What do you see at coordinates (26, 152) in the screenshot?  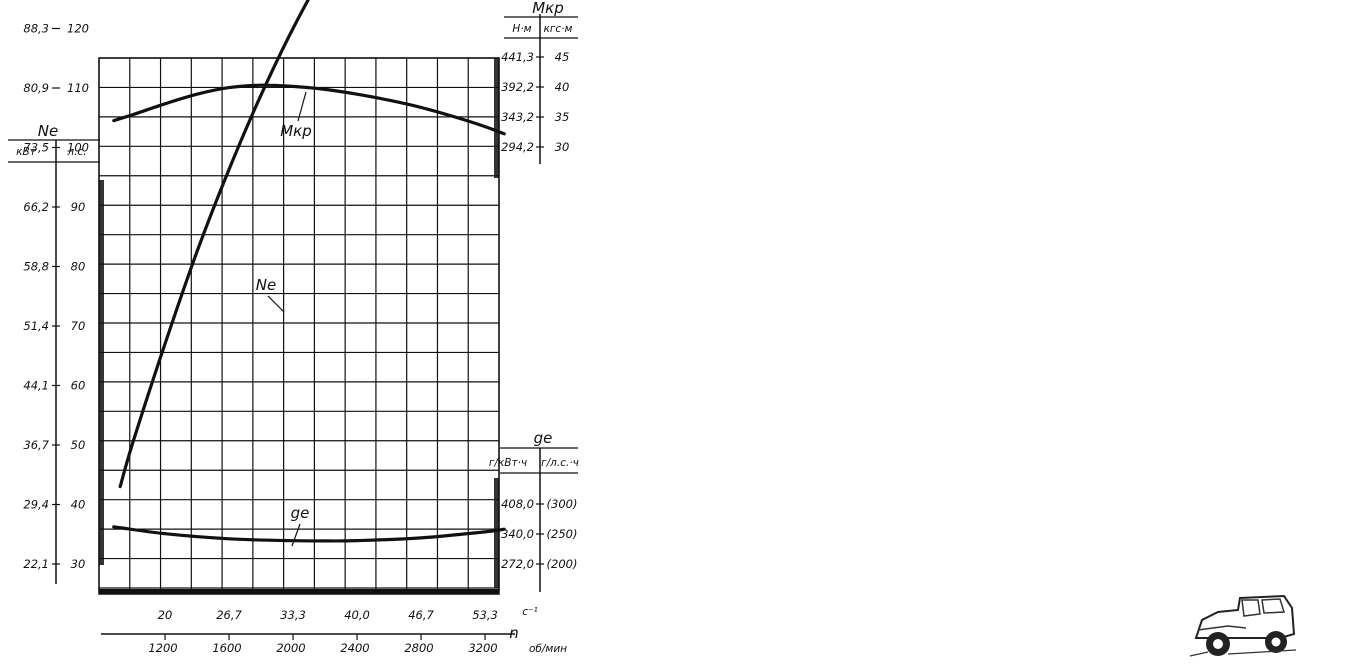 I see `power-axis-unit-kw: кВт` at bounding box center [26, 152].